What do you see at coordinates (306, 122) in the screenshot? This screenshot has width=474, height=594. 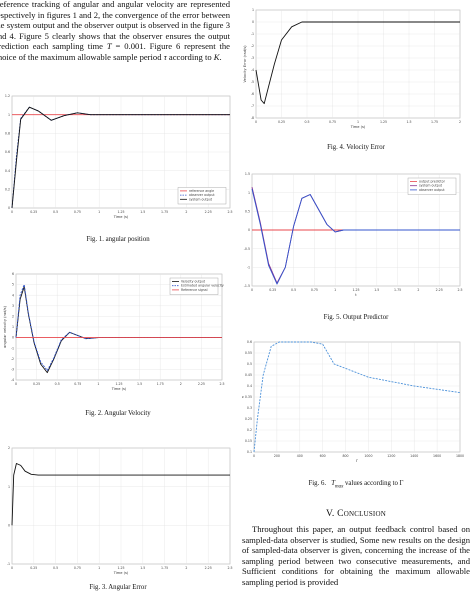 I see `fig4-x-tick-label: 0.5` at bounding box center [306, 122].